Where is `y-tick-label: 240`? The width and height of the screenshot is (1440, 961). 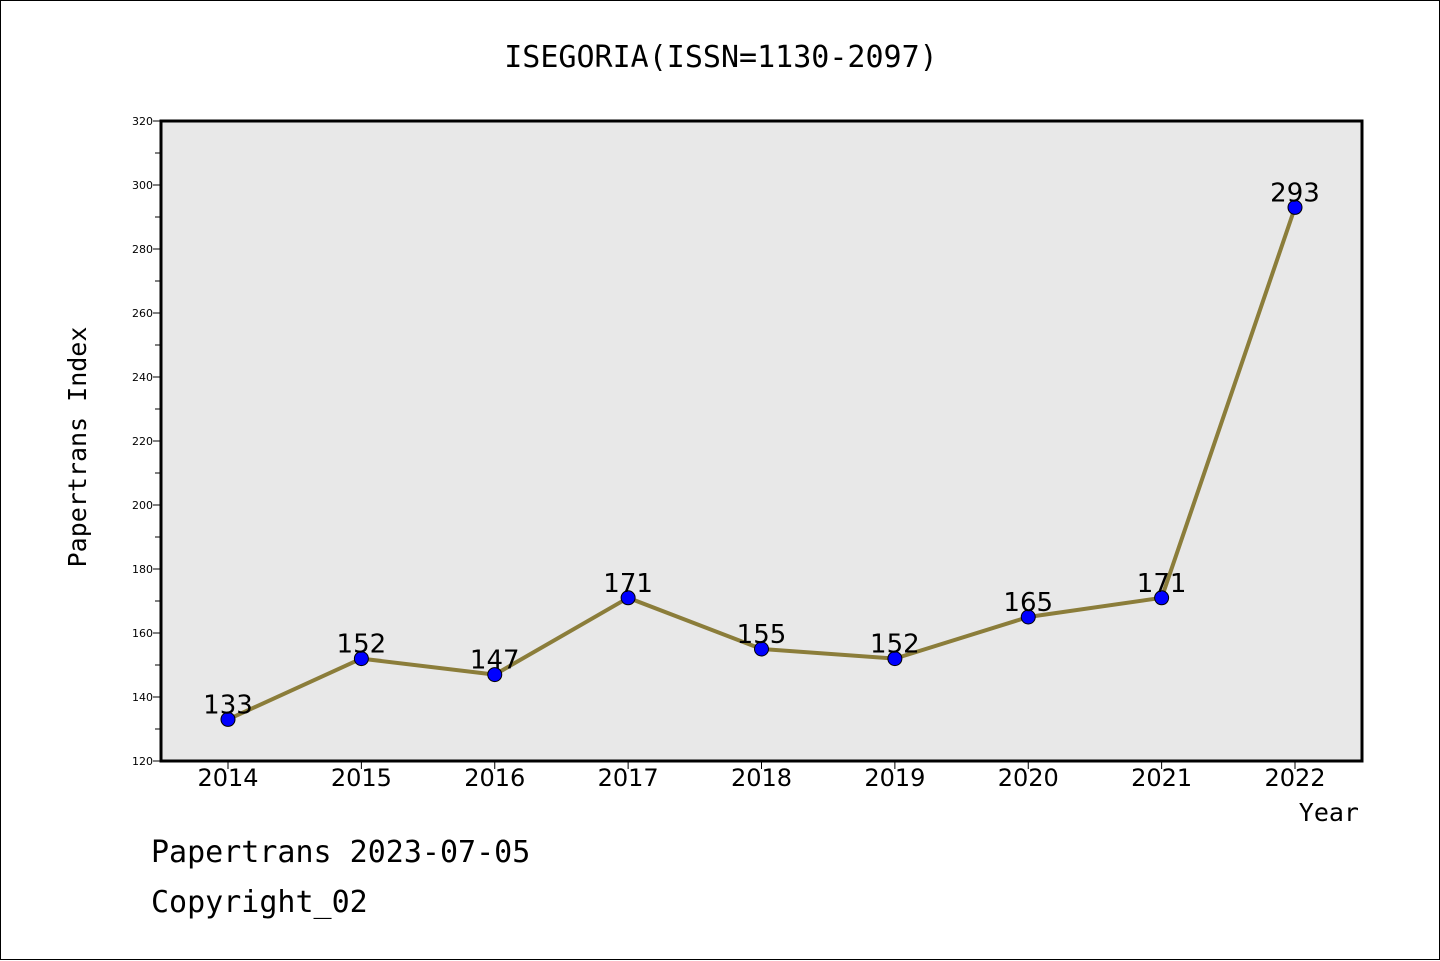 y-tick-label: 240 is located at coordinates (142, 377).